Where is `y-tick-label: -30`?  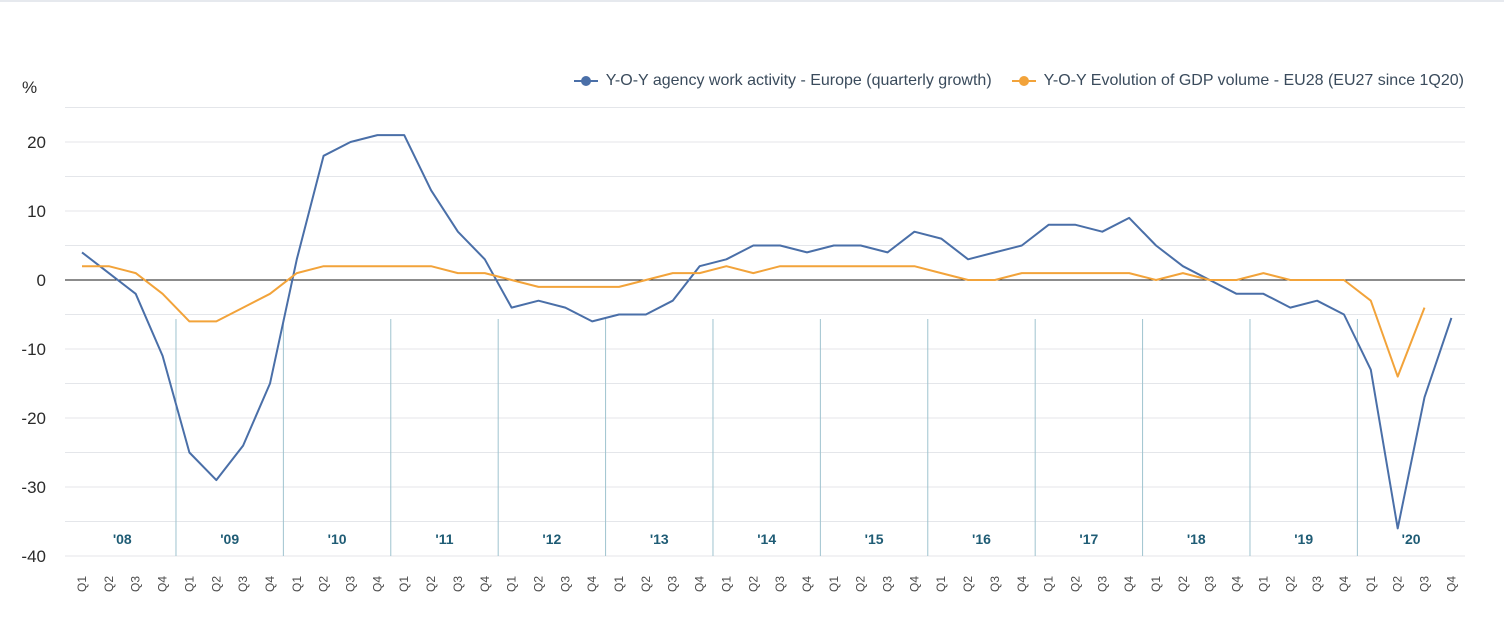 y-tick-label: -30 is located at coordinates (33, 487).